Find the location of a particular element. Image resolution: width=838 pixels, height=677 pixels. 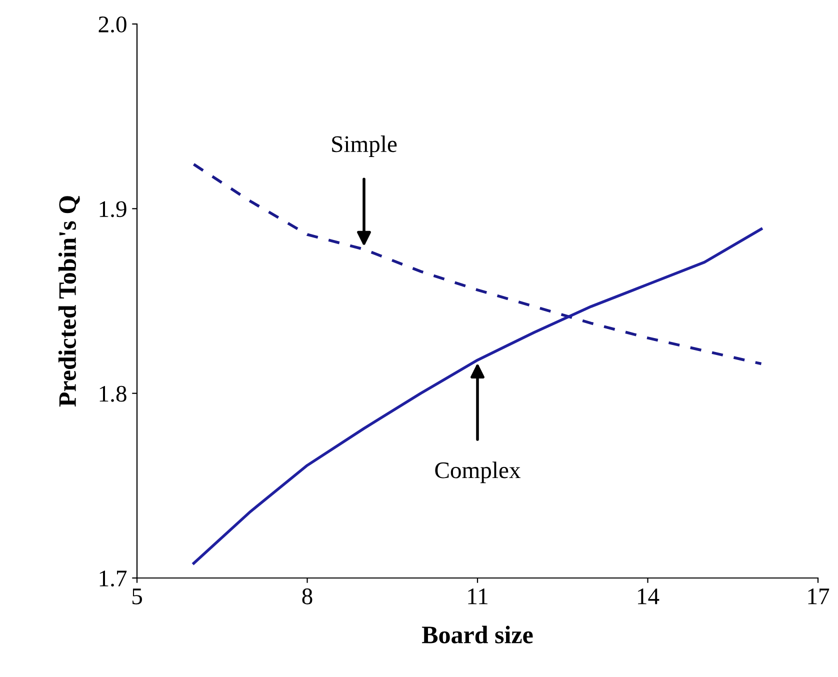

y-tick-label: 1.8 is located at coordinates (113, 394).